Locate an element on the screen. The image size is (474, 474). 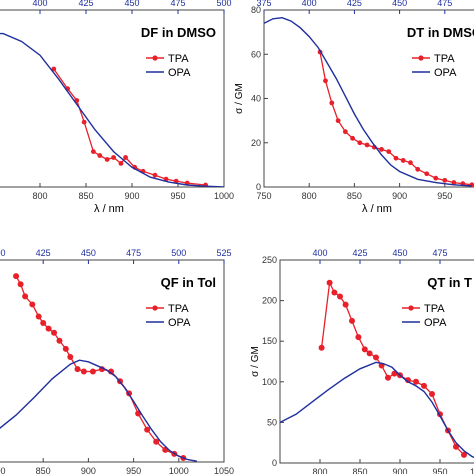
panel-title: DF in DMSO is located at coordinates (178, 32).